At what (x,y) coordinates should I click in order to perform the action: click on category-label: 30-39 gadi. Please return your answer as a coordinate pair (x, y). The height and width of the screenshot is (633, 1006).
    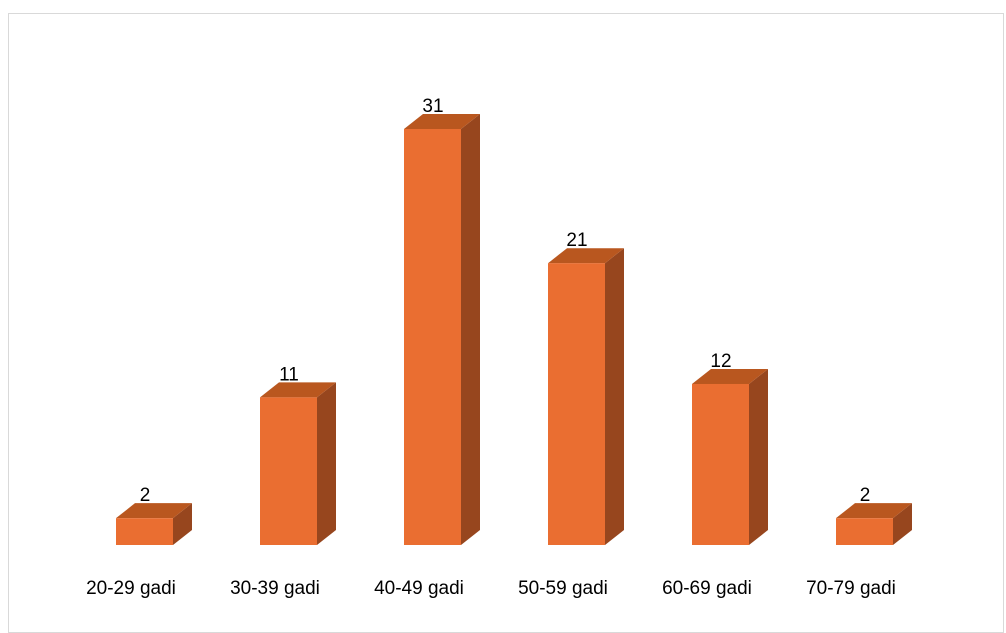
    Looking at the image, I should click on (275, 588).